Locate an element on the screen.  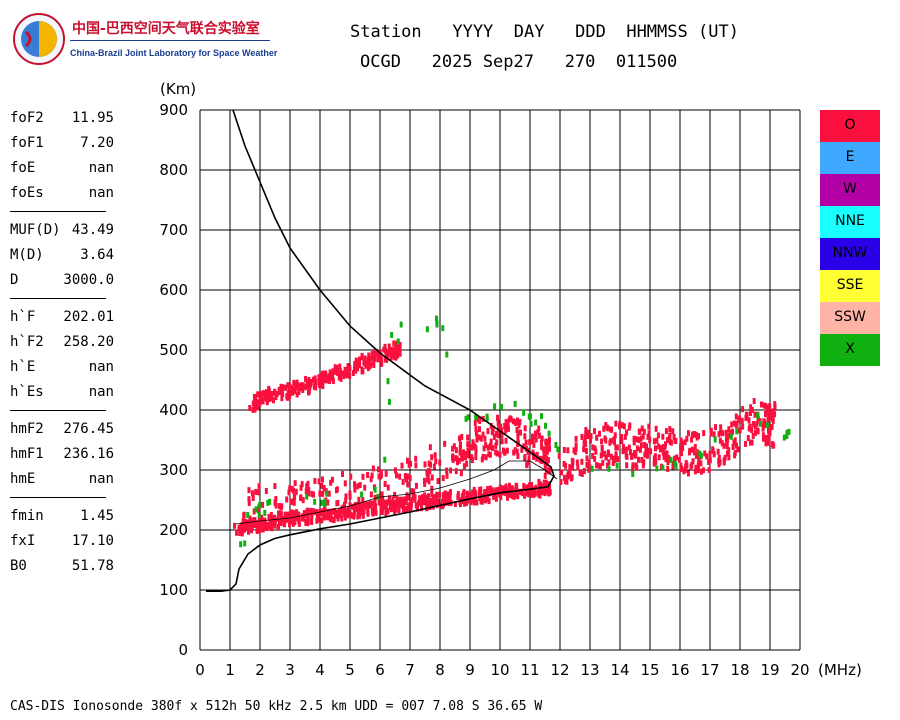
y-tick-label: 400 is located at coordinates (173, 410).